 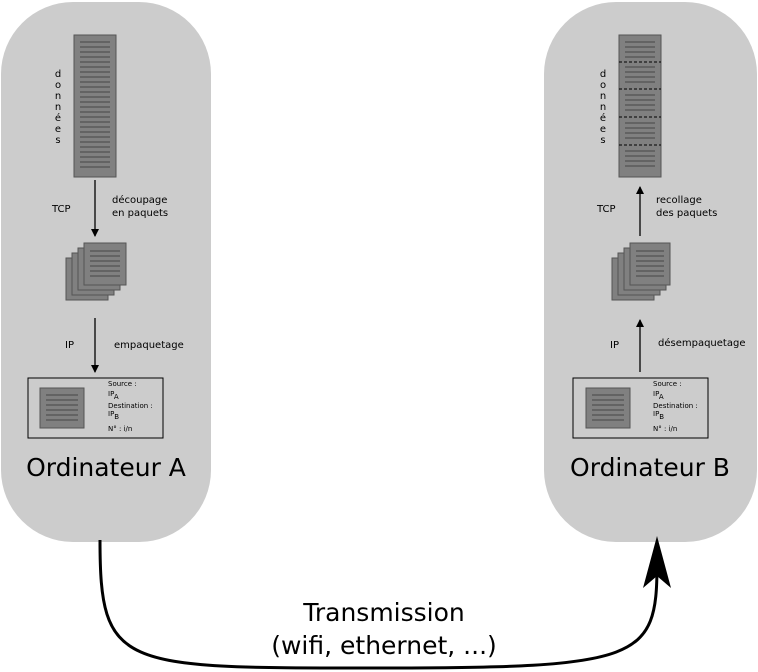 I want to click on computer-b-ip-packet: Source : IPA Destination : IPB N° : i/n, so click(x=640, y=408).